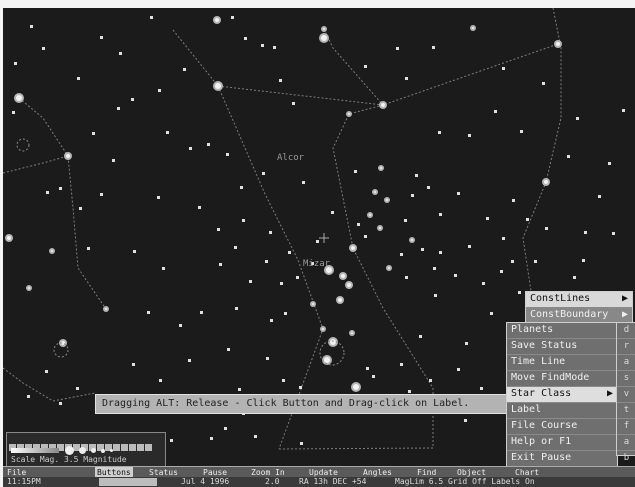  I want to click on star-label: Mizar, so click(317, 264).